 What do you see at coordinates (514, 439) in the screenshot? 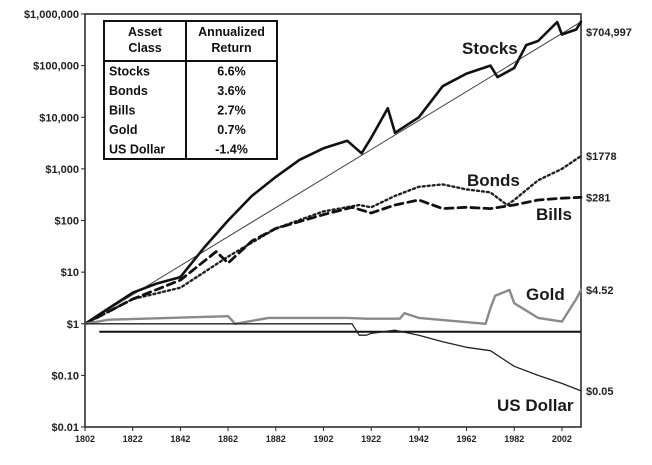
I see `x-tick-label: 1982` at bounding box center [514, 439].